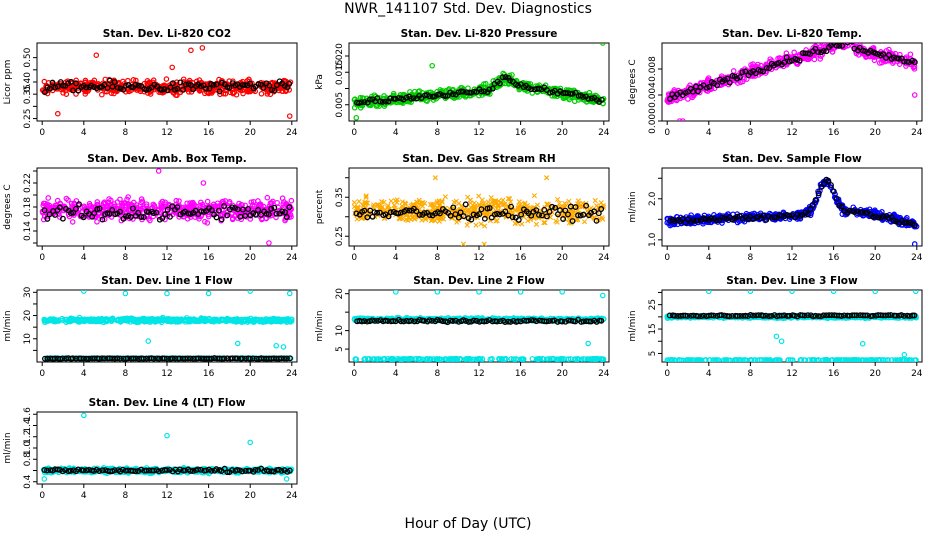 This screenshot has height=540, width=936. I want to click on y-tick-label: 0.005, so click(340, 105).